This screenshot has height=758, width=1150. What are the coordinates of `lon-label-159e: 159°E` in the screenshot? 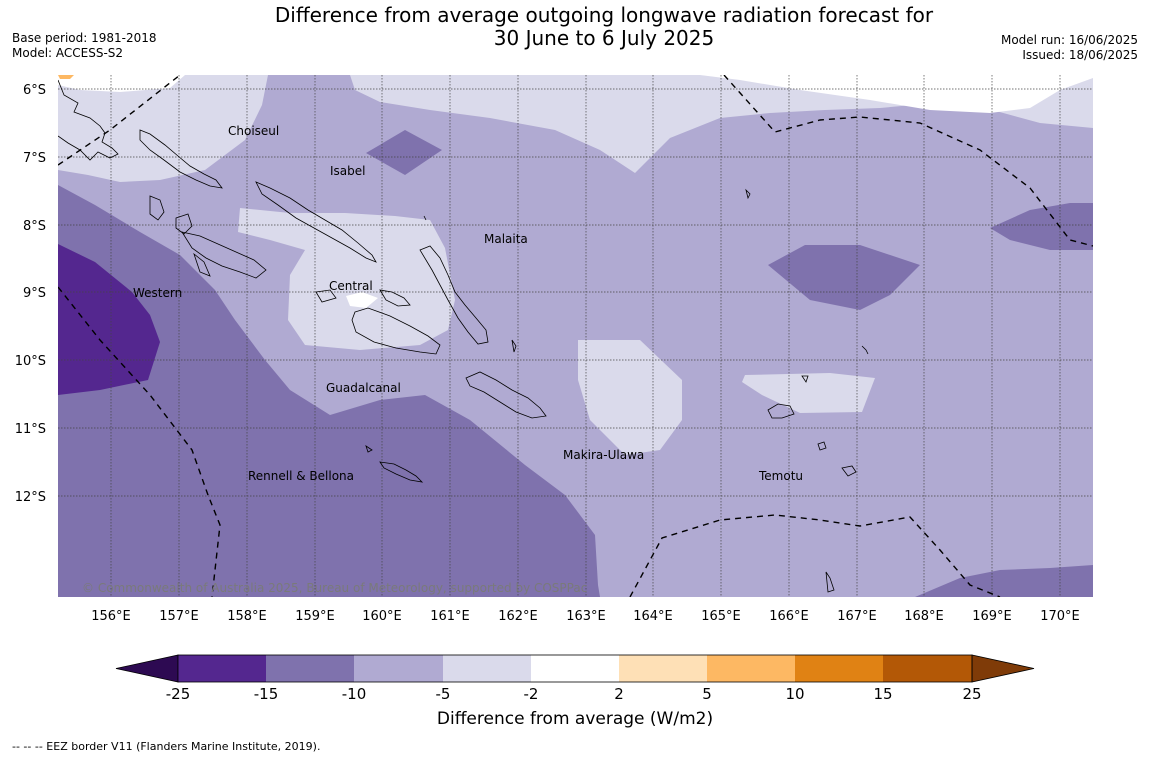 It's located at (315, 616).